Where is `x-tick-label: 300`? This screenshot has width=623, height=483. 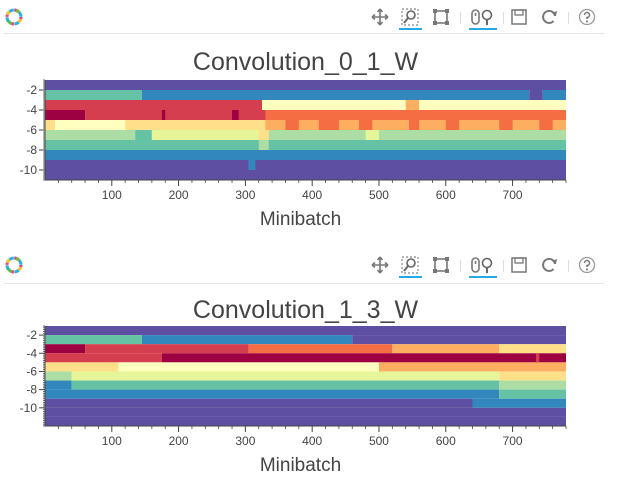
x-tick-label: 300 is located at coordinates (245, 195).